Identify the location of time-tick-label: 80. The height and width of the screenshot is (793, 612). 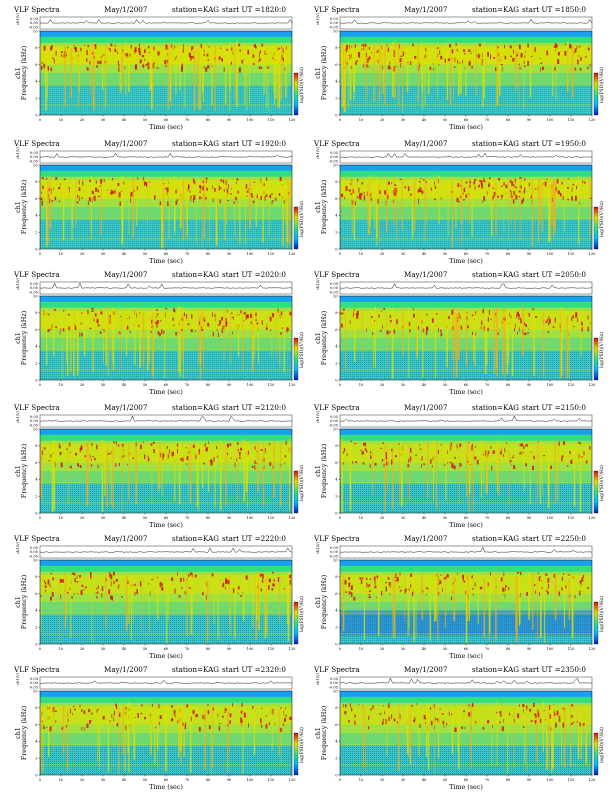
(208, 120).